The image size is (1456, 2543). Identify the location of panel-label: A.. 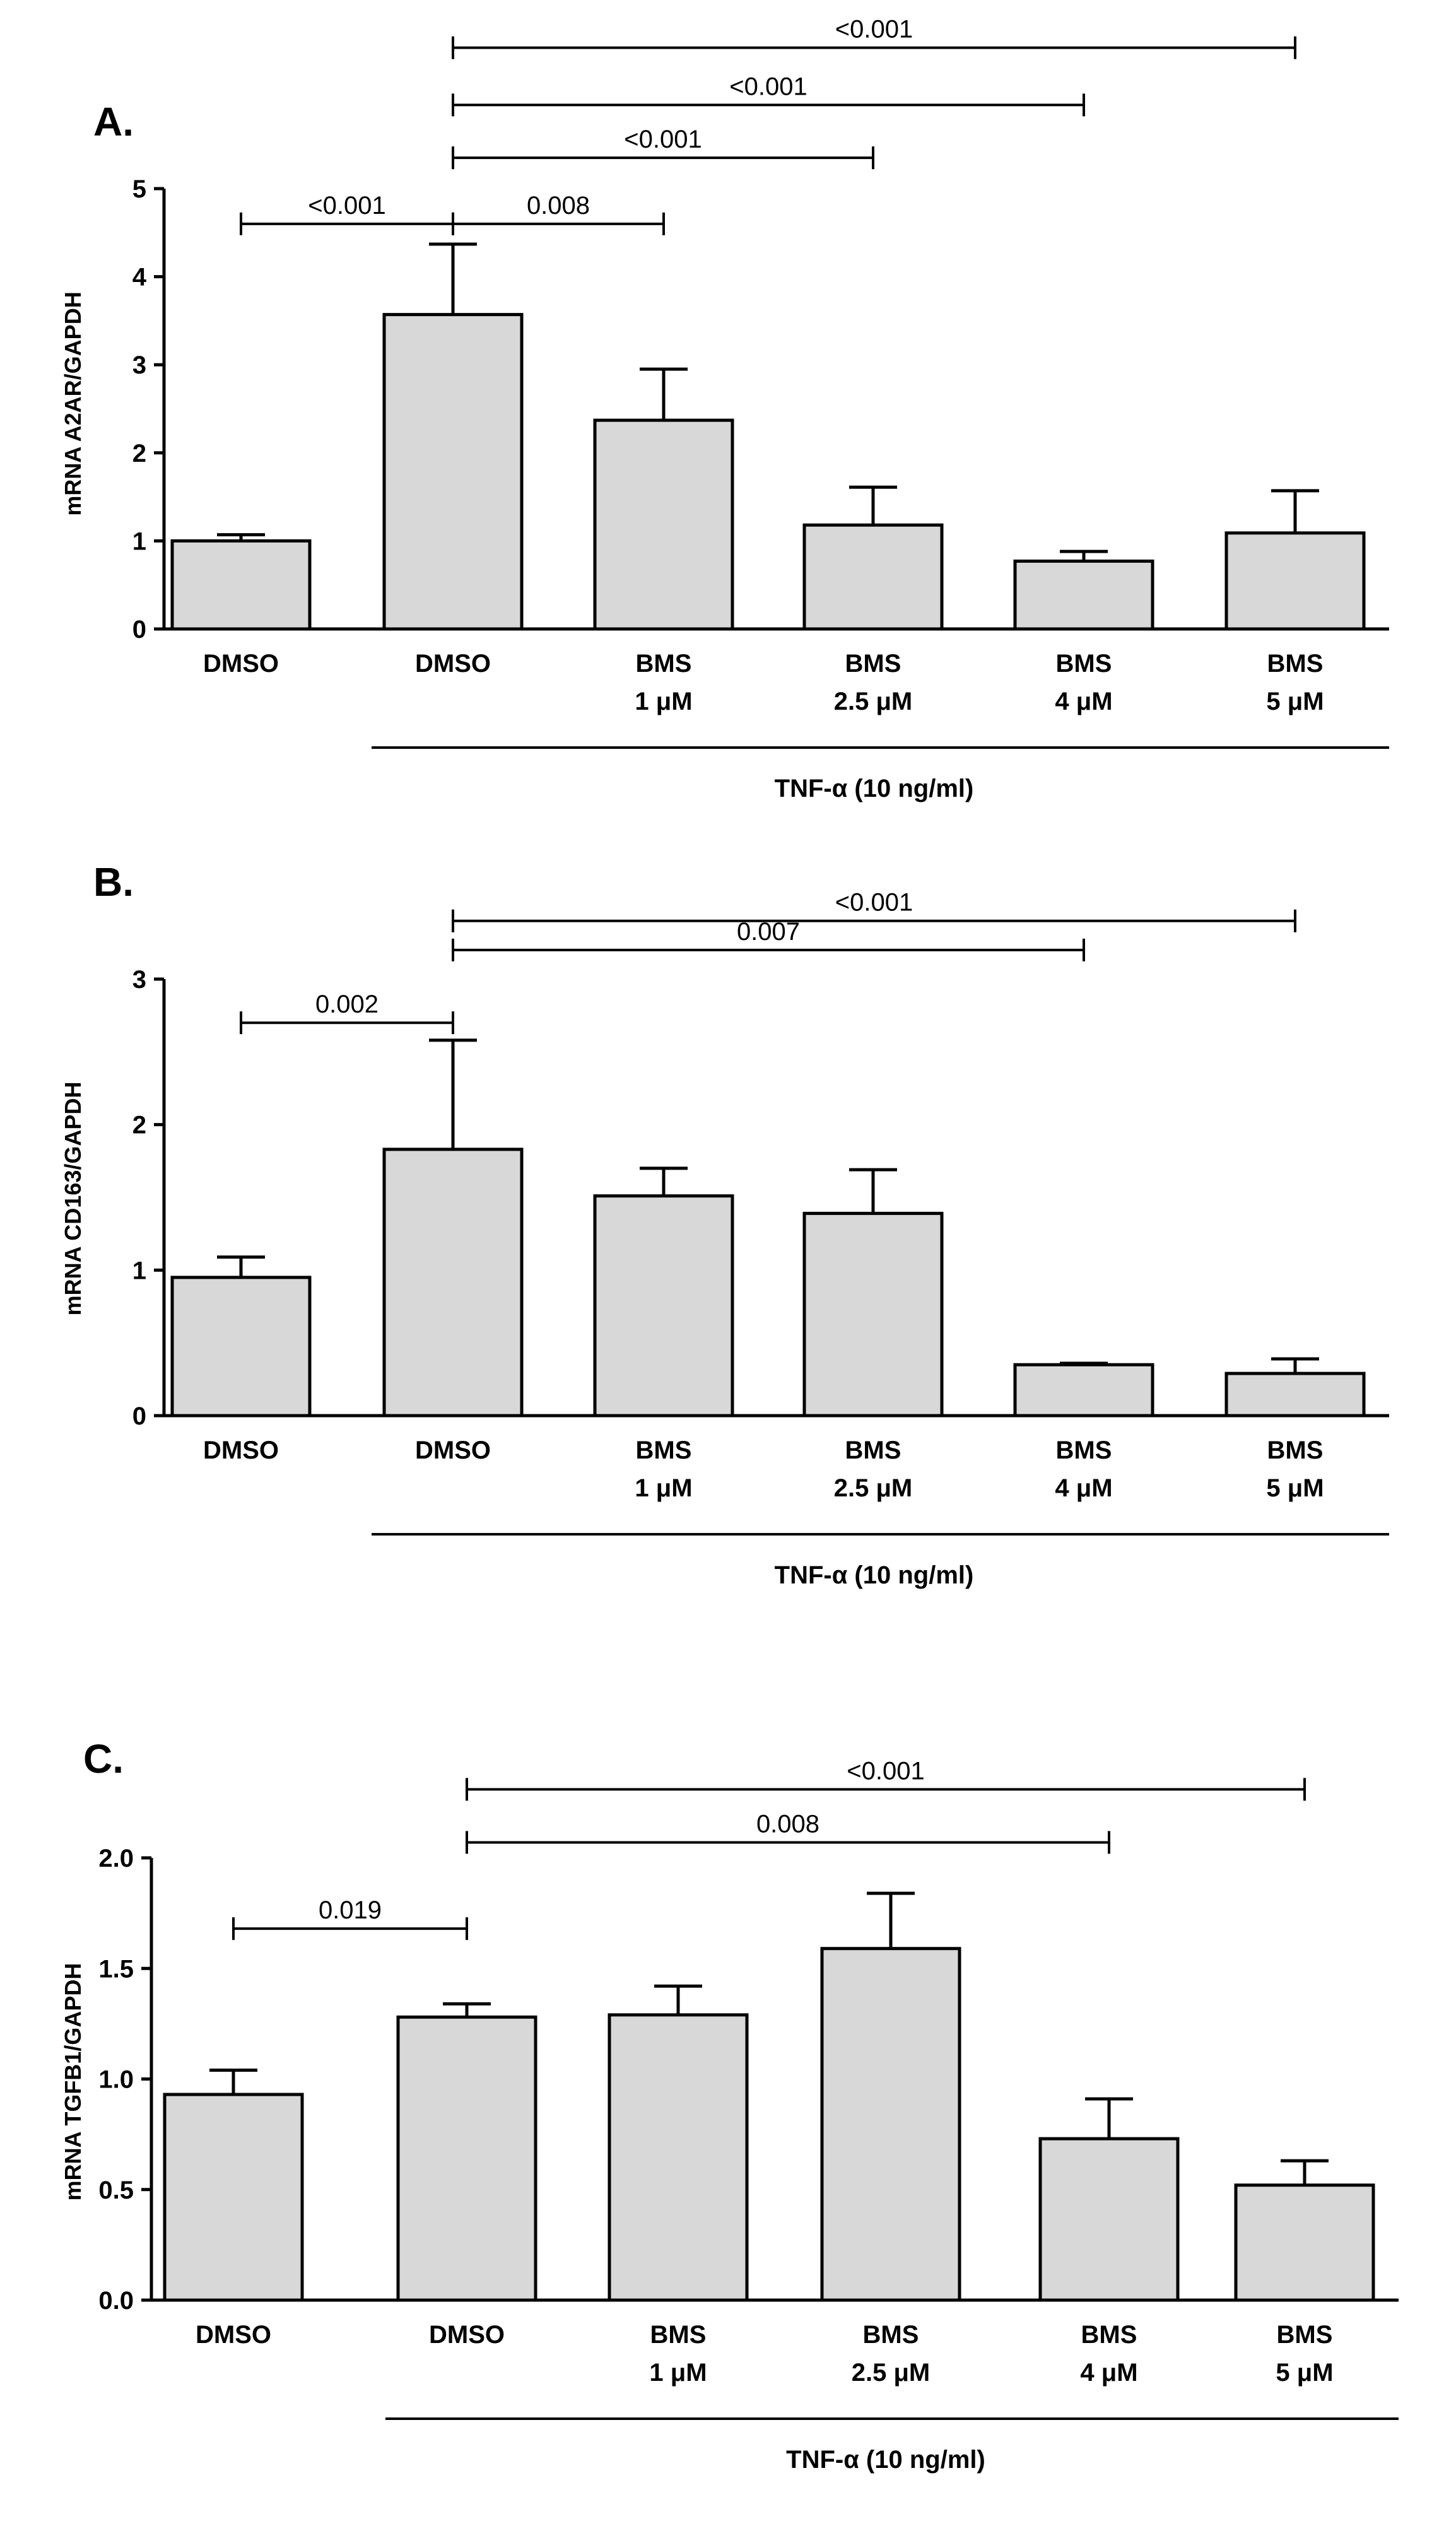
(113, 122).